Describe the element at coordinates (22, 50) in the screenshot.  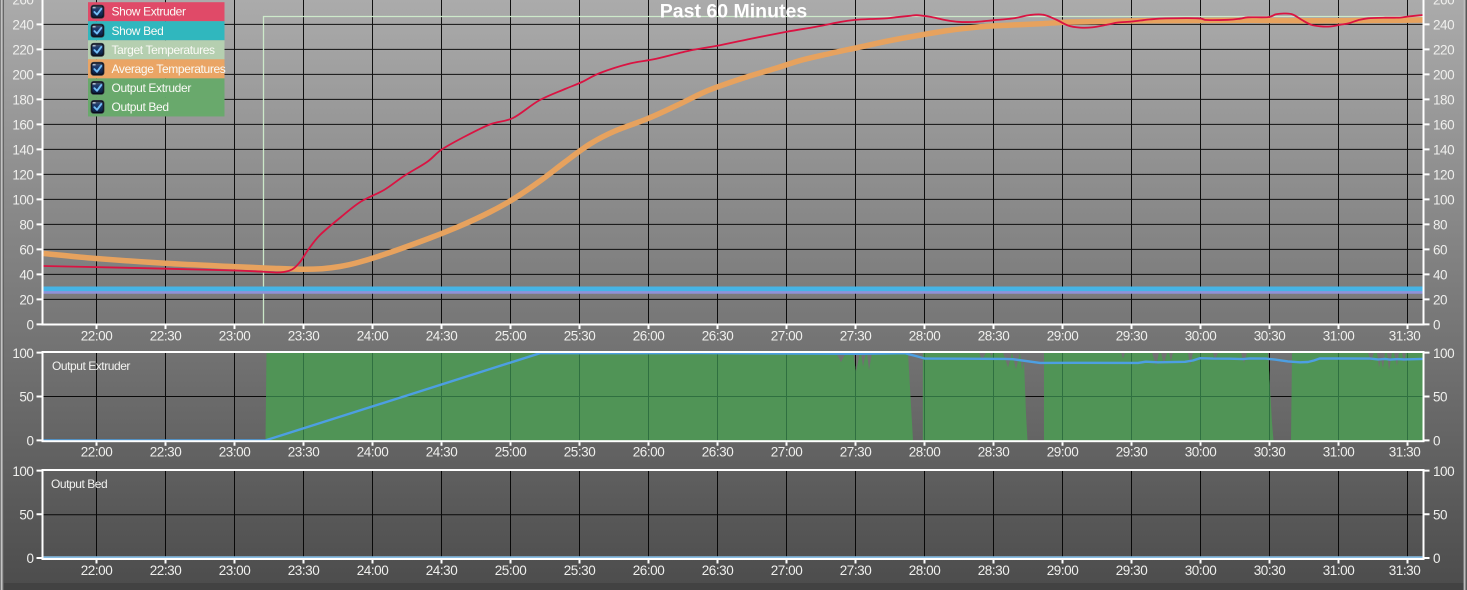
I see `svg-text: 220` at that location.